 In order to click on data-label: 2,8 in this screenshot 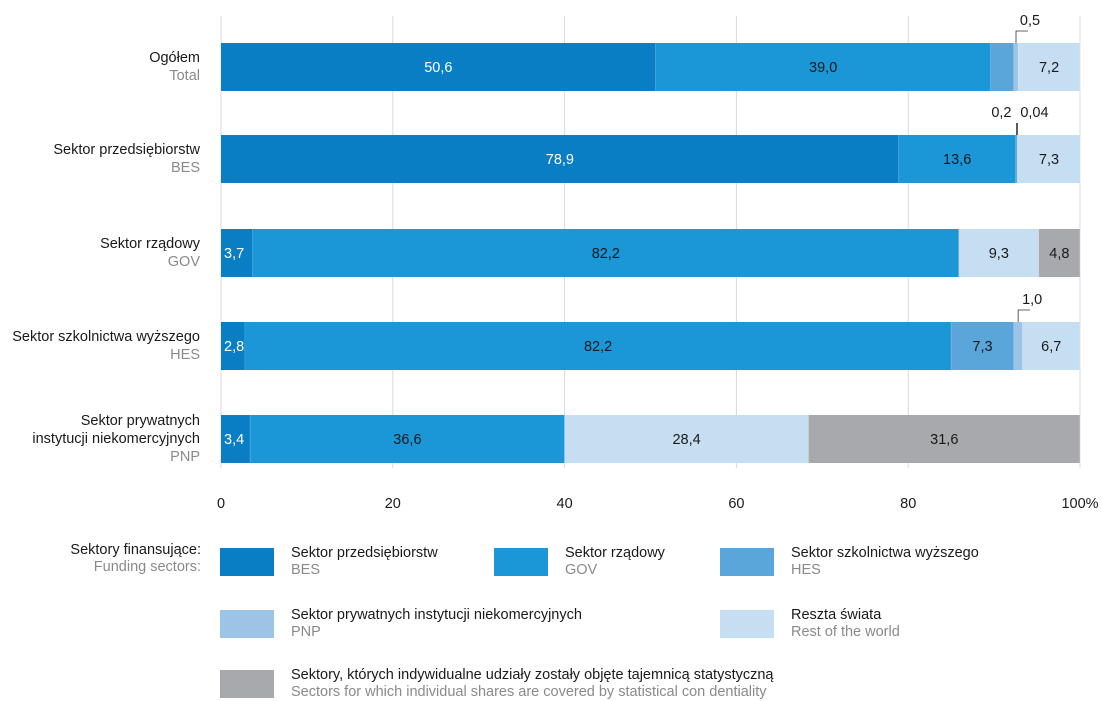, I will do `click(234, 347)`.